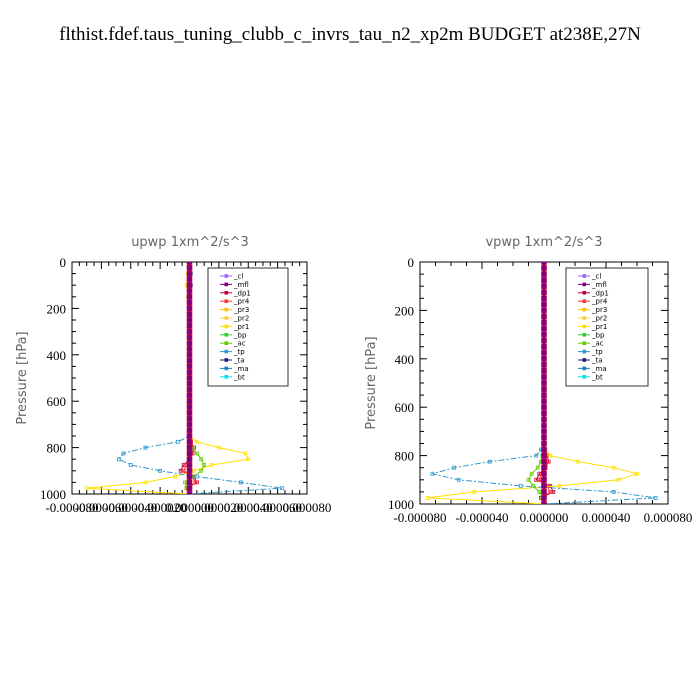  What do you see at coordinates (596, 277) in the screenshot?
I see `legend-label: _cl` at bounding box center [596, 277].